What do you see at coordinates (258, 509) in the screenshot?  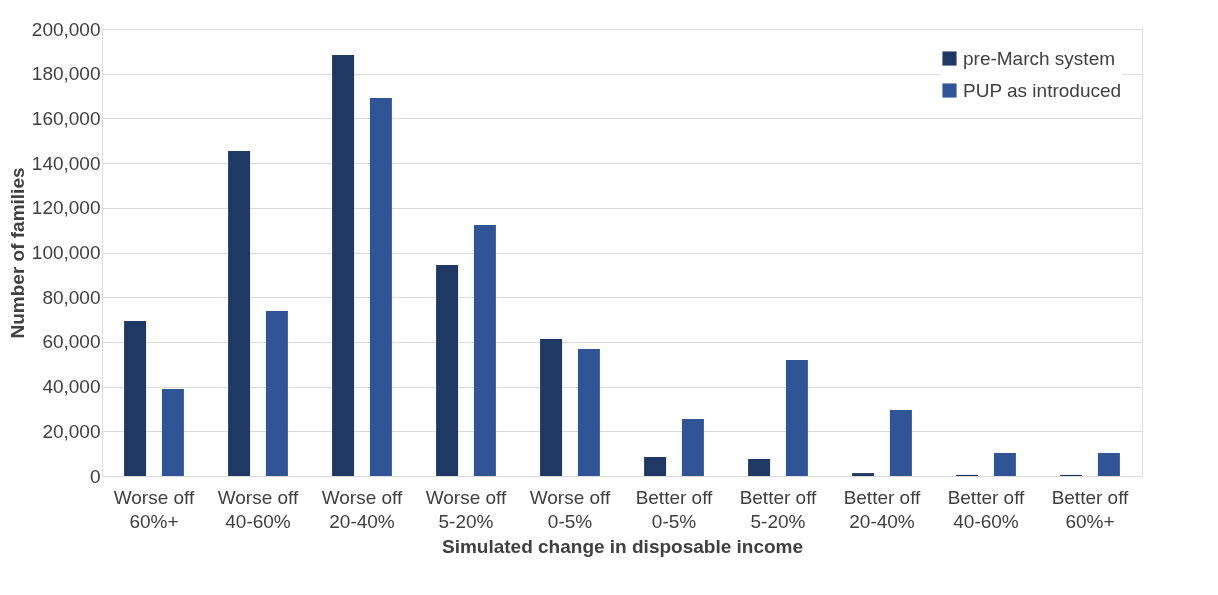 I see `x-tick-label: Worse off 40-60%` at bounding box center [258, 509].